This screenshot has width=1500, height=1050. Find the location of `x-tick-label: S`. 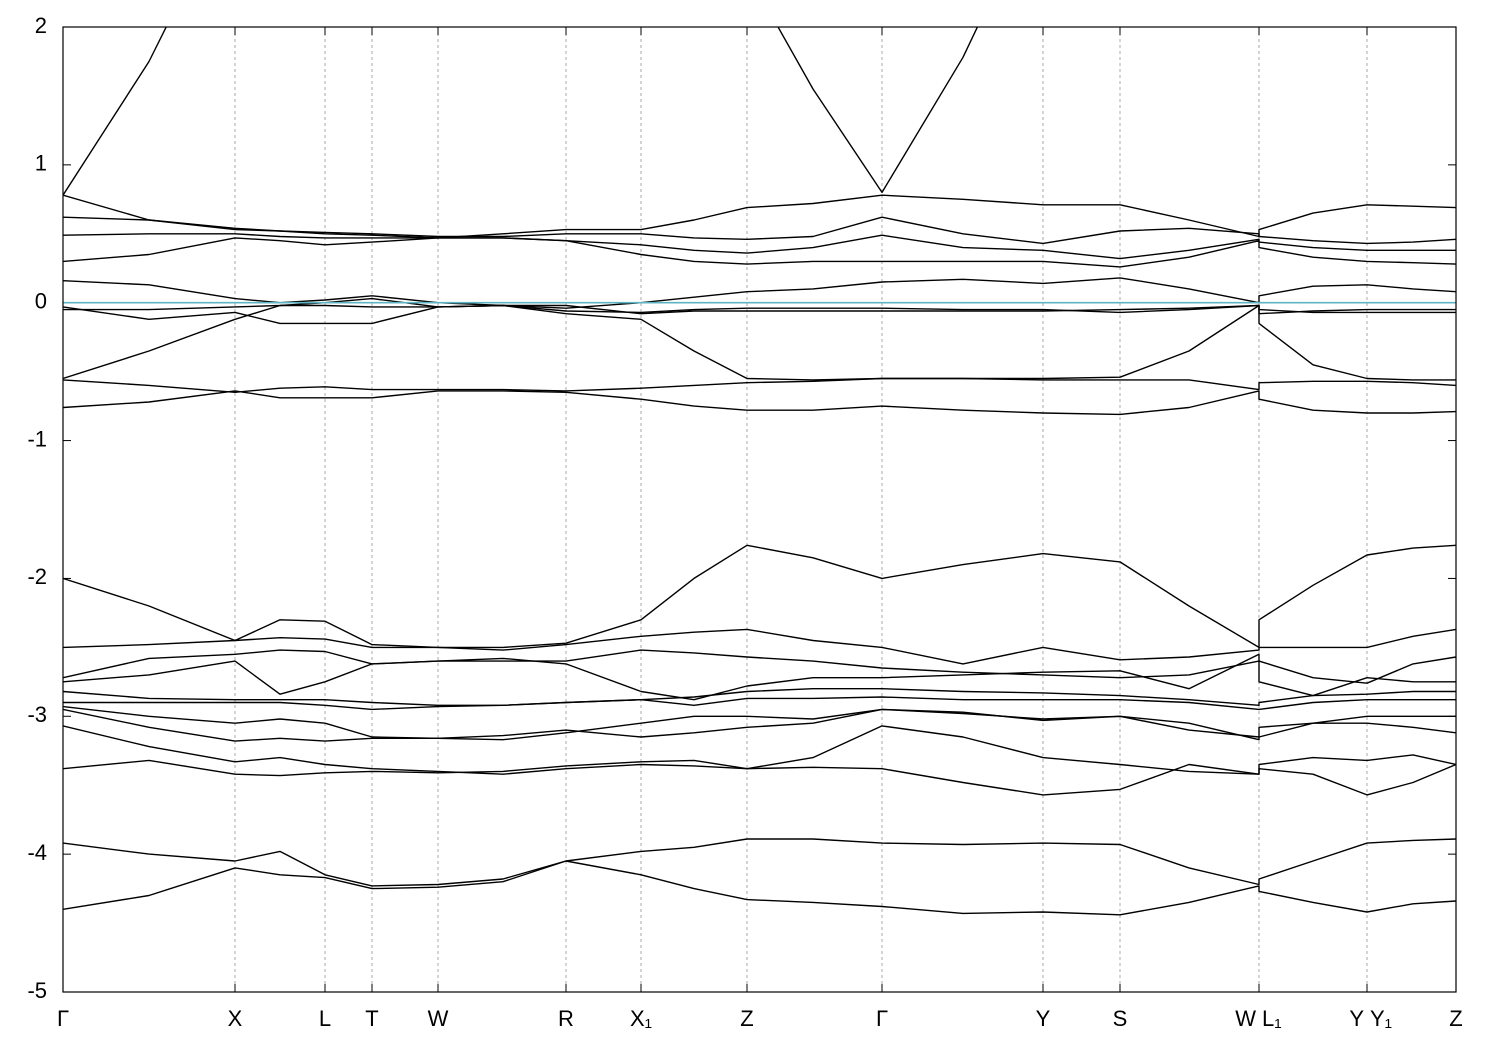

x-tick-label: S is located at coordinates (1120, 1018).